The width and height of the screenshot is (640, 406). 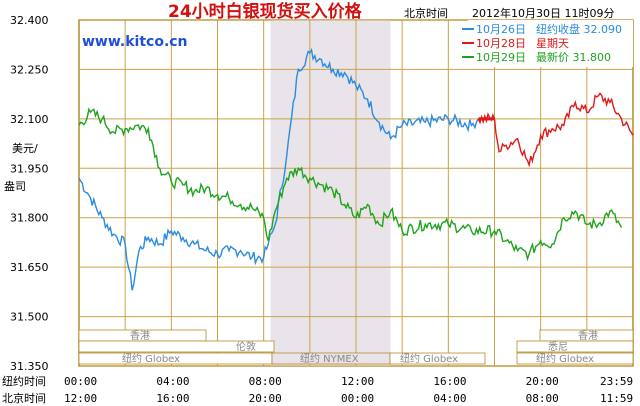 I want to click on legend-date-2: 10月29日, so click(x=501, y=57).